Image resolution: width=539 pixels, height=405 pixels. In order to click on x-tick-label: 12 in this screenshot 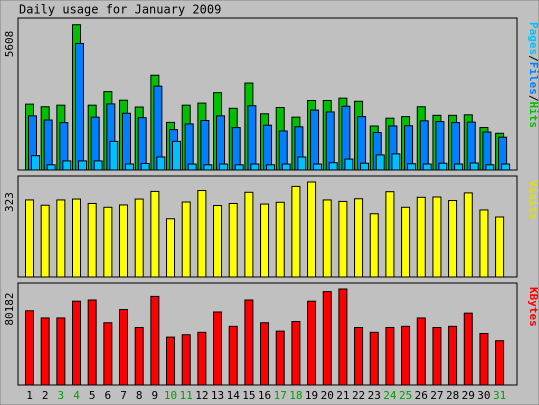, I will do `click(201, 395)`.